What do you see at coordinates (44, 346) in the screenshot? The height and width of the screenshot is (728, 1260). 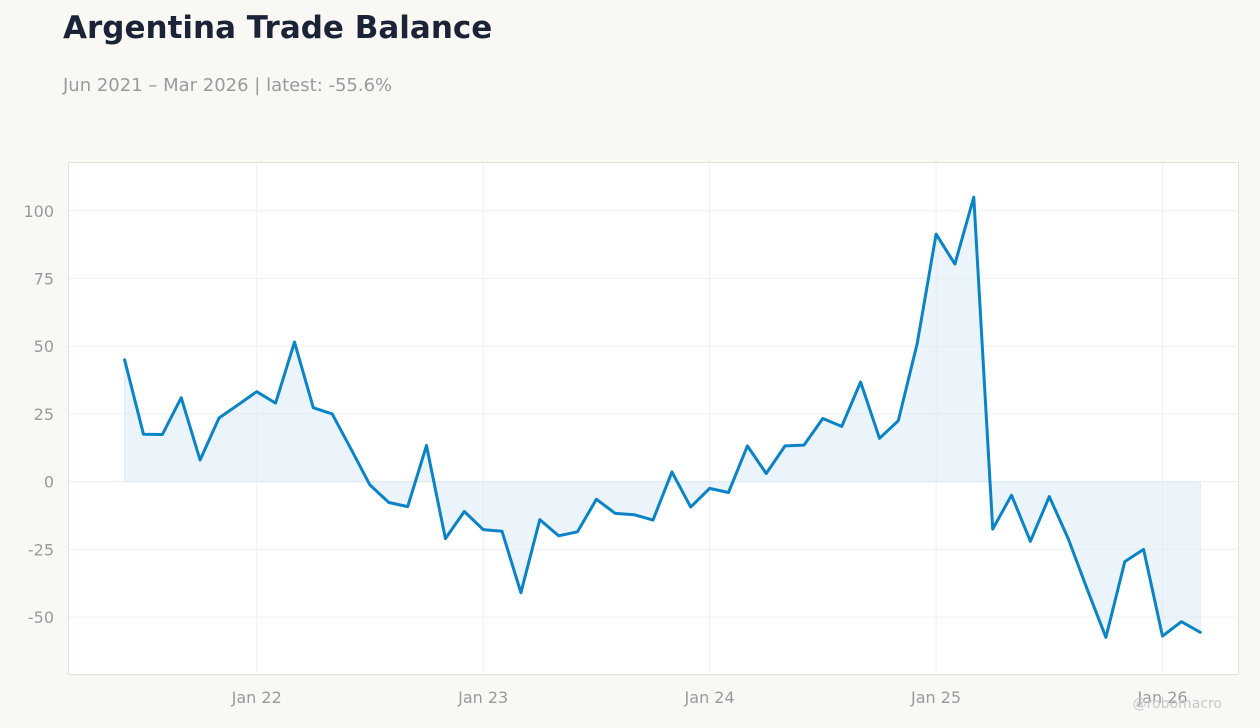 I see `y-tick-label: 50` at bounding box center [44, 346].